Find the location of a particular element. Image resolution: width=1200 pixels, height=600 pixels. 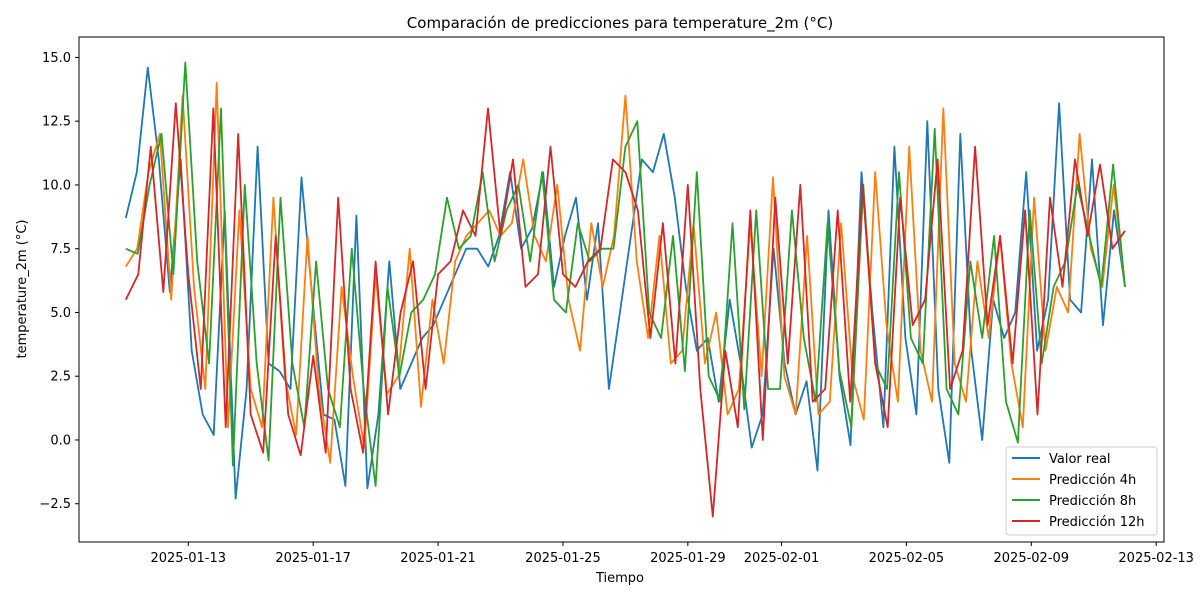

x-tick-label: 2025-01-17 is located at coordinates (313, 558).